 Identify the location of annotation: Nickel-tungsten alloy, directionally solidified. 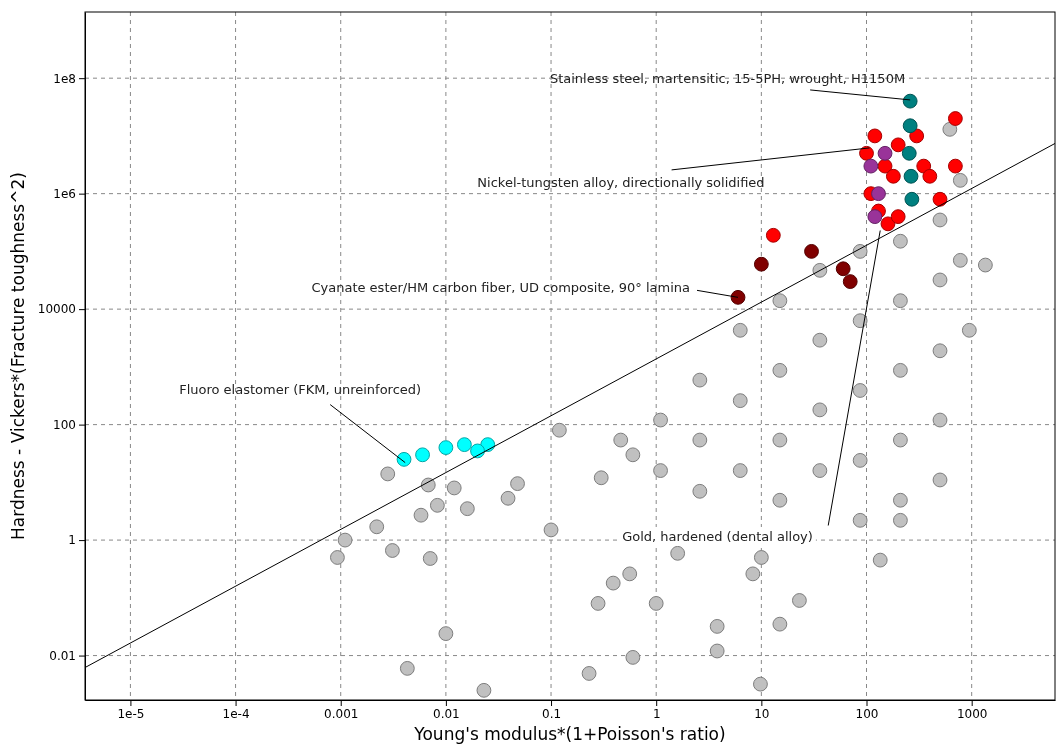
(621, 183).